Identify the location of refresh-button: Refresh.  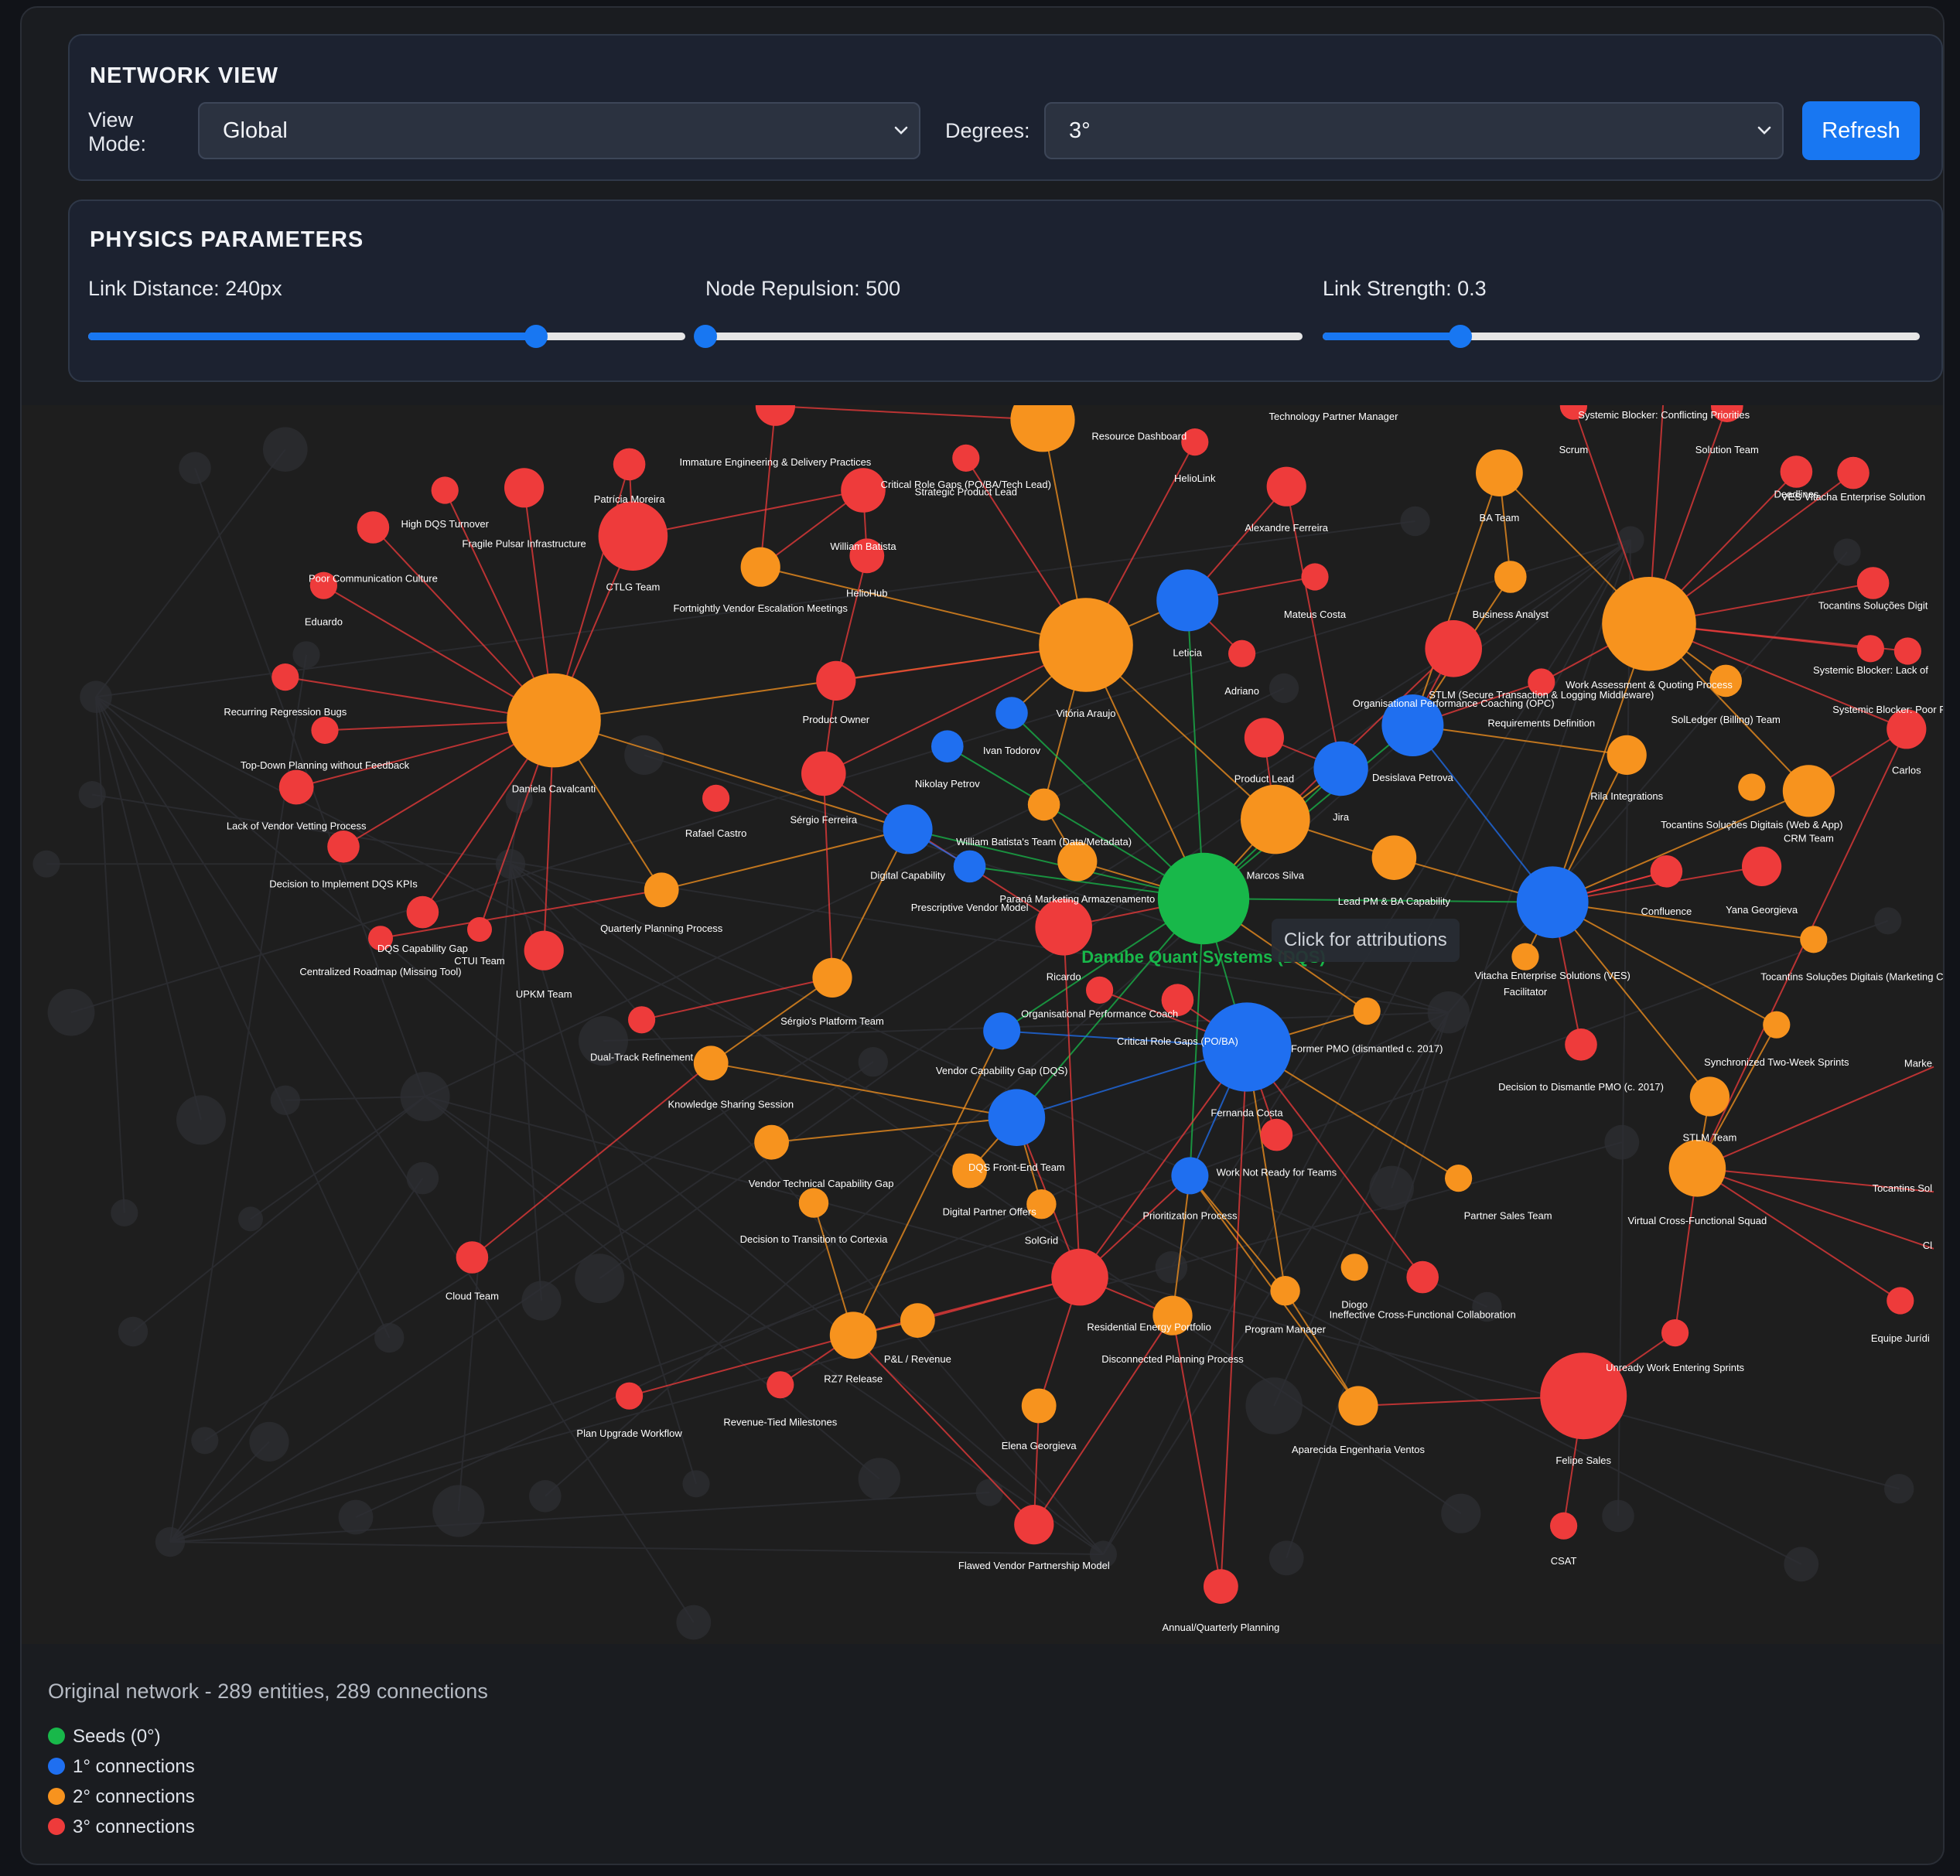
(1861, 130).